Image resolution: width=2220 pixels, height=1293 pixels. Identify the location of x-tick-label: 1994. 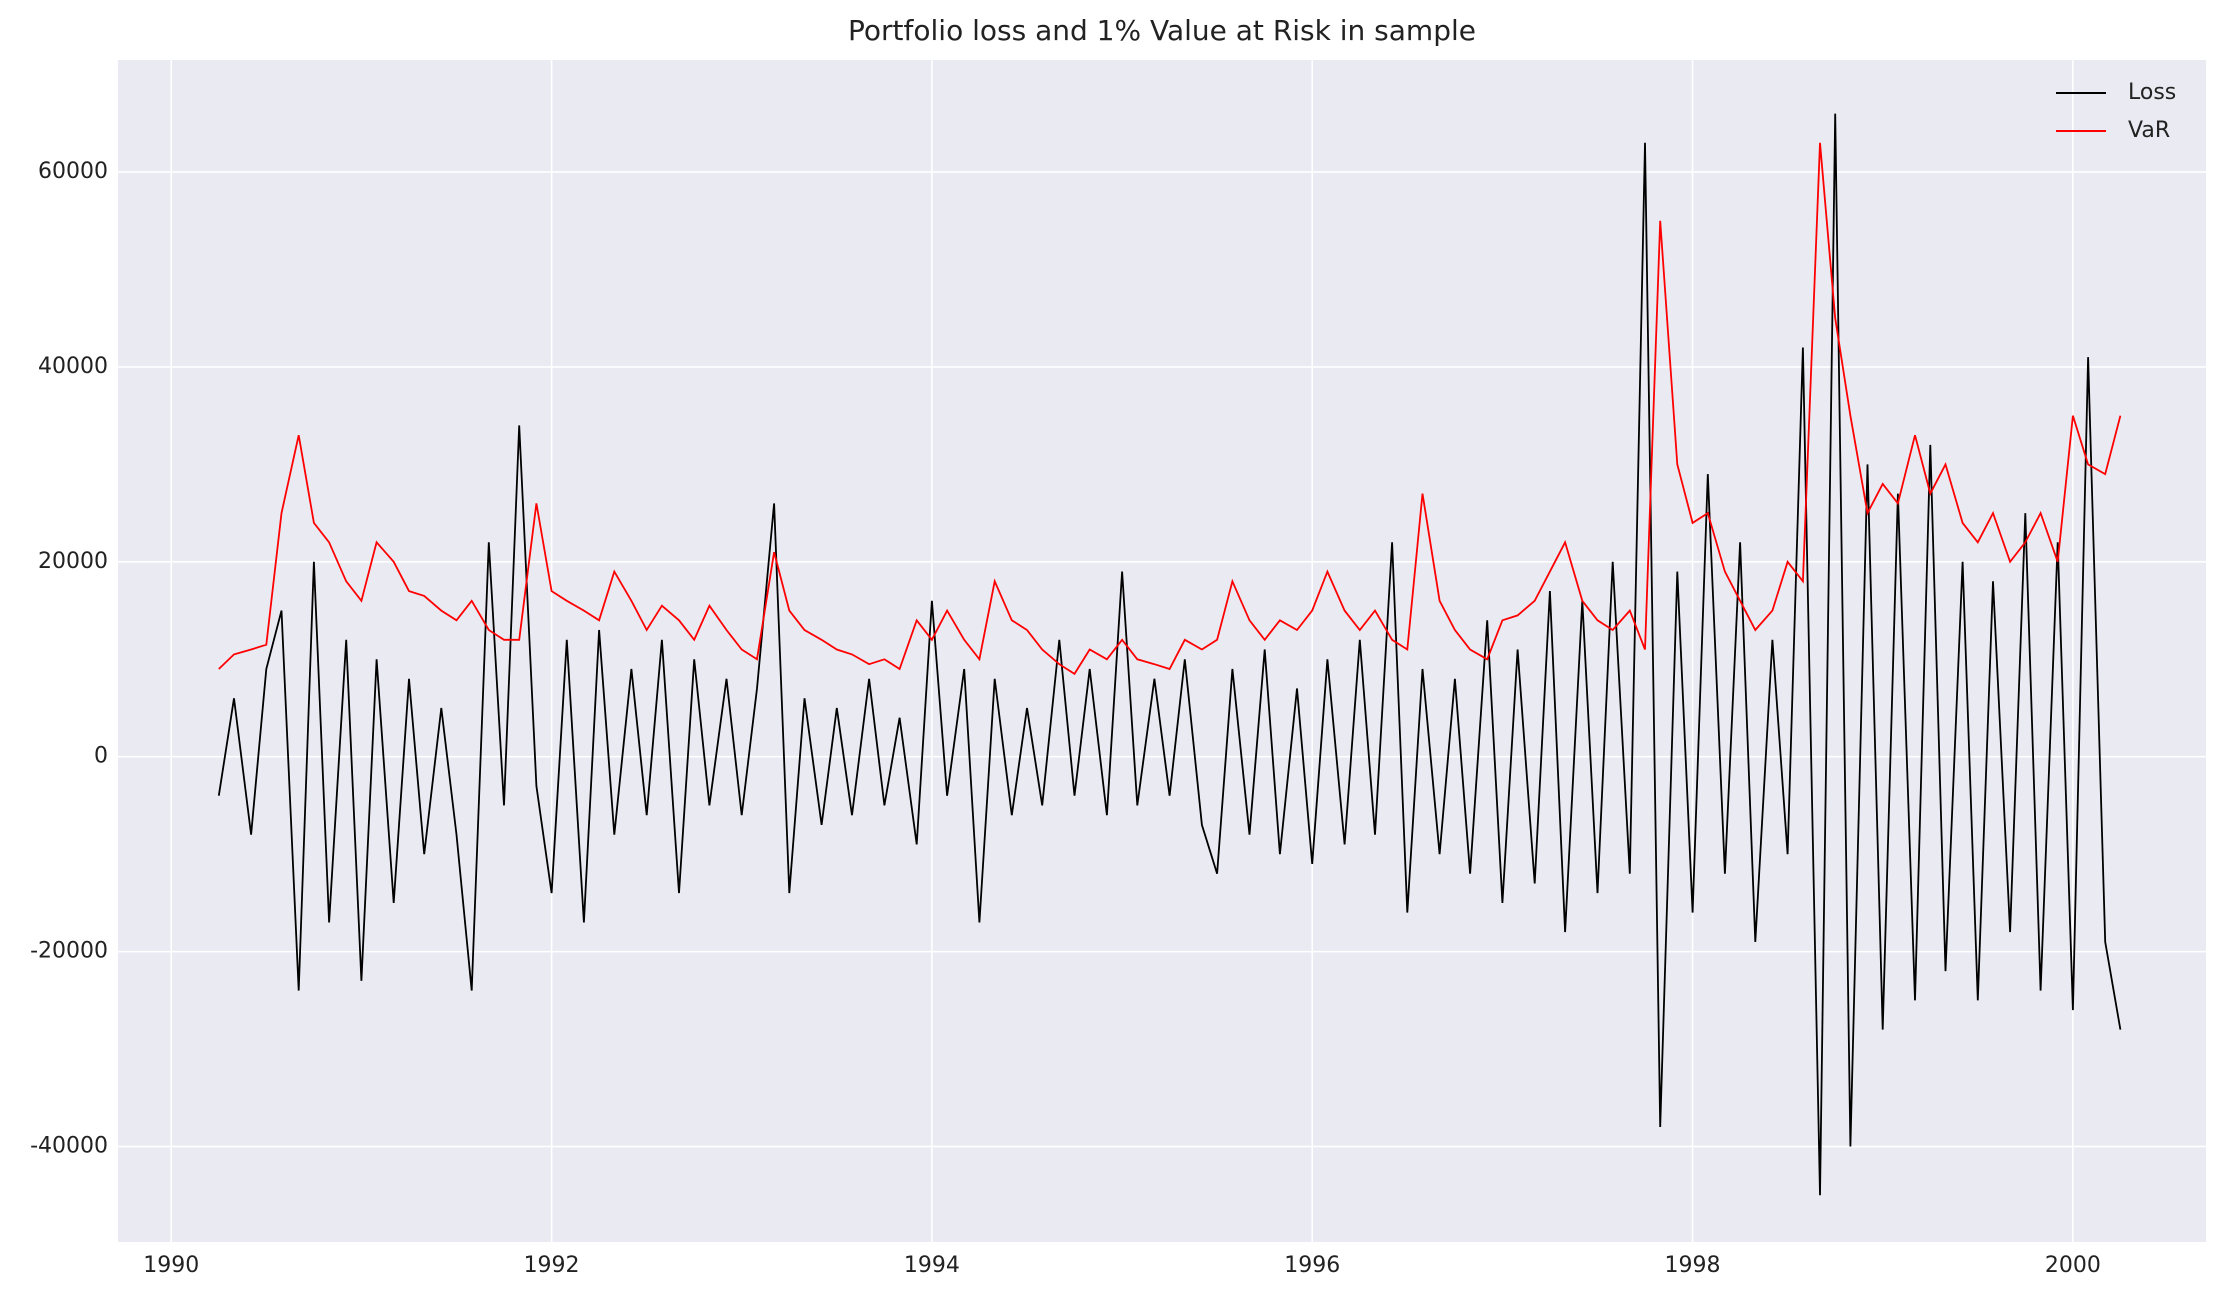
(932, 1265).